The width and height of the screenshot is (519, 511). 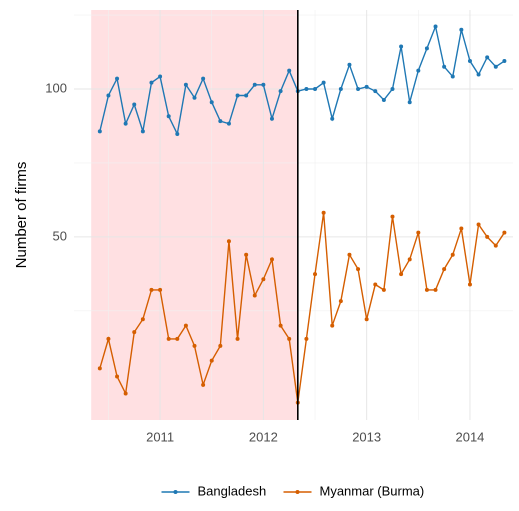 What do you see at coordinates (263, 436) in the screenshot?
I see `x-tick-label: 2012` at bounding box center [263, 436].